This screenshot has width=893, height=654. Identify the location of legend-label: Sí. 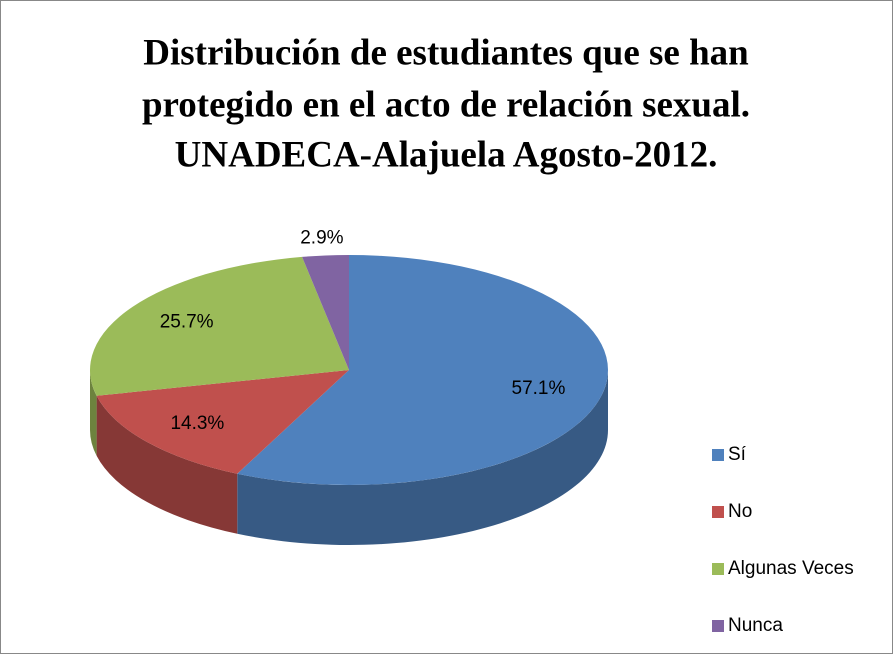
(737, 454).